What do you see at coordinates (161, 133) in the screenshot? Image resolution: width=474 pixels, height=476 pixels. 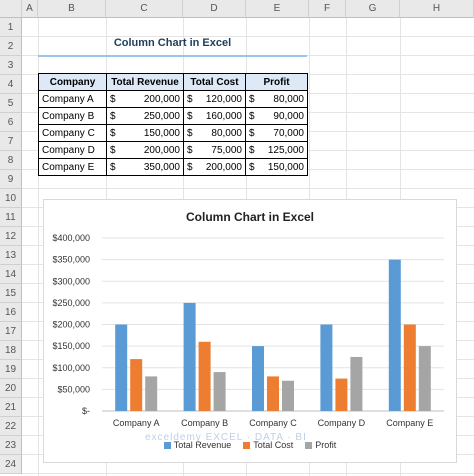 I see `revenue-value: 150,000` at bounding box center [161, 133].